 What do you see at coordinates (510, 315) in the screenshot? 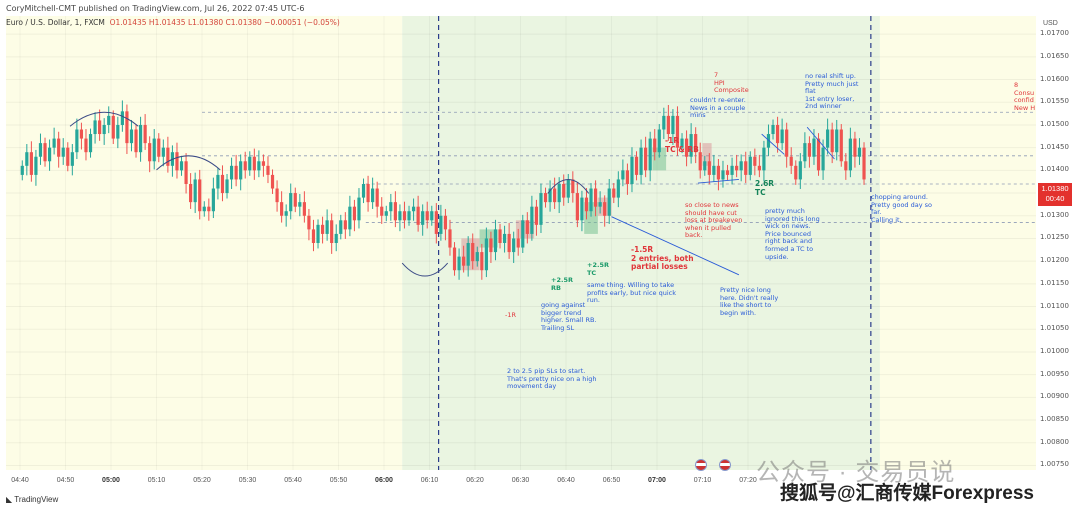
I see `annotation-1: -1R` at bounding box center [510, 315].